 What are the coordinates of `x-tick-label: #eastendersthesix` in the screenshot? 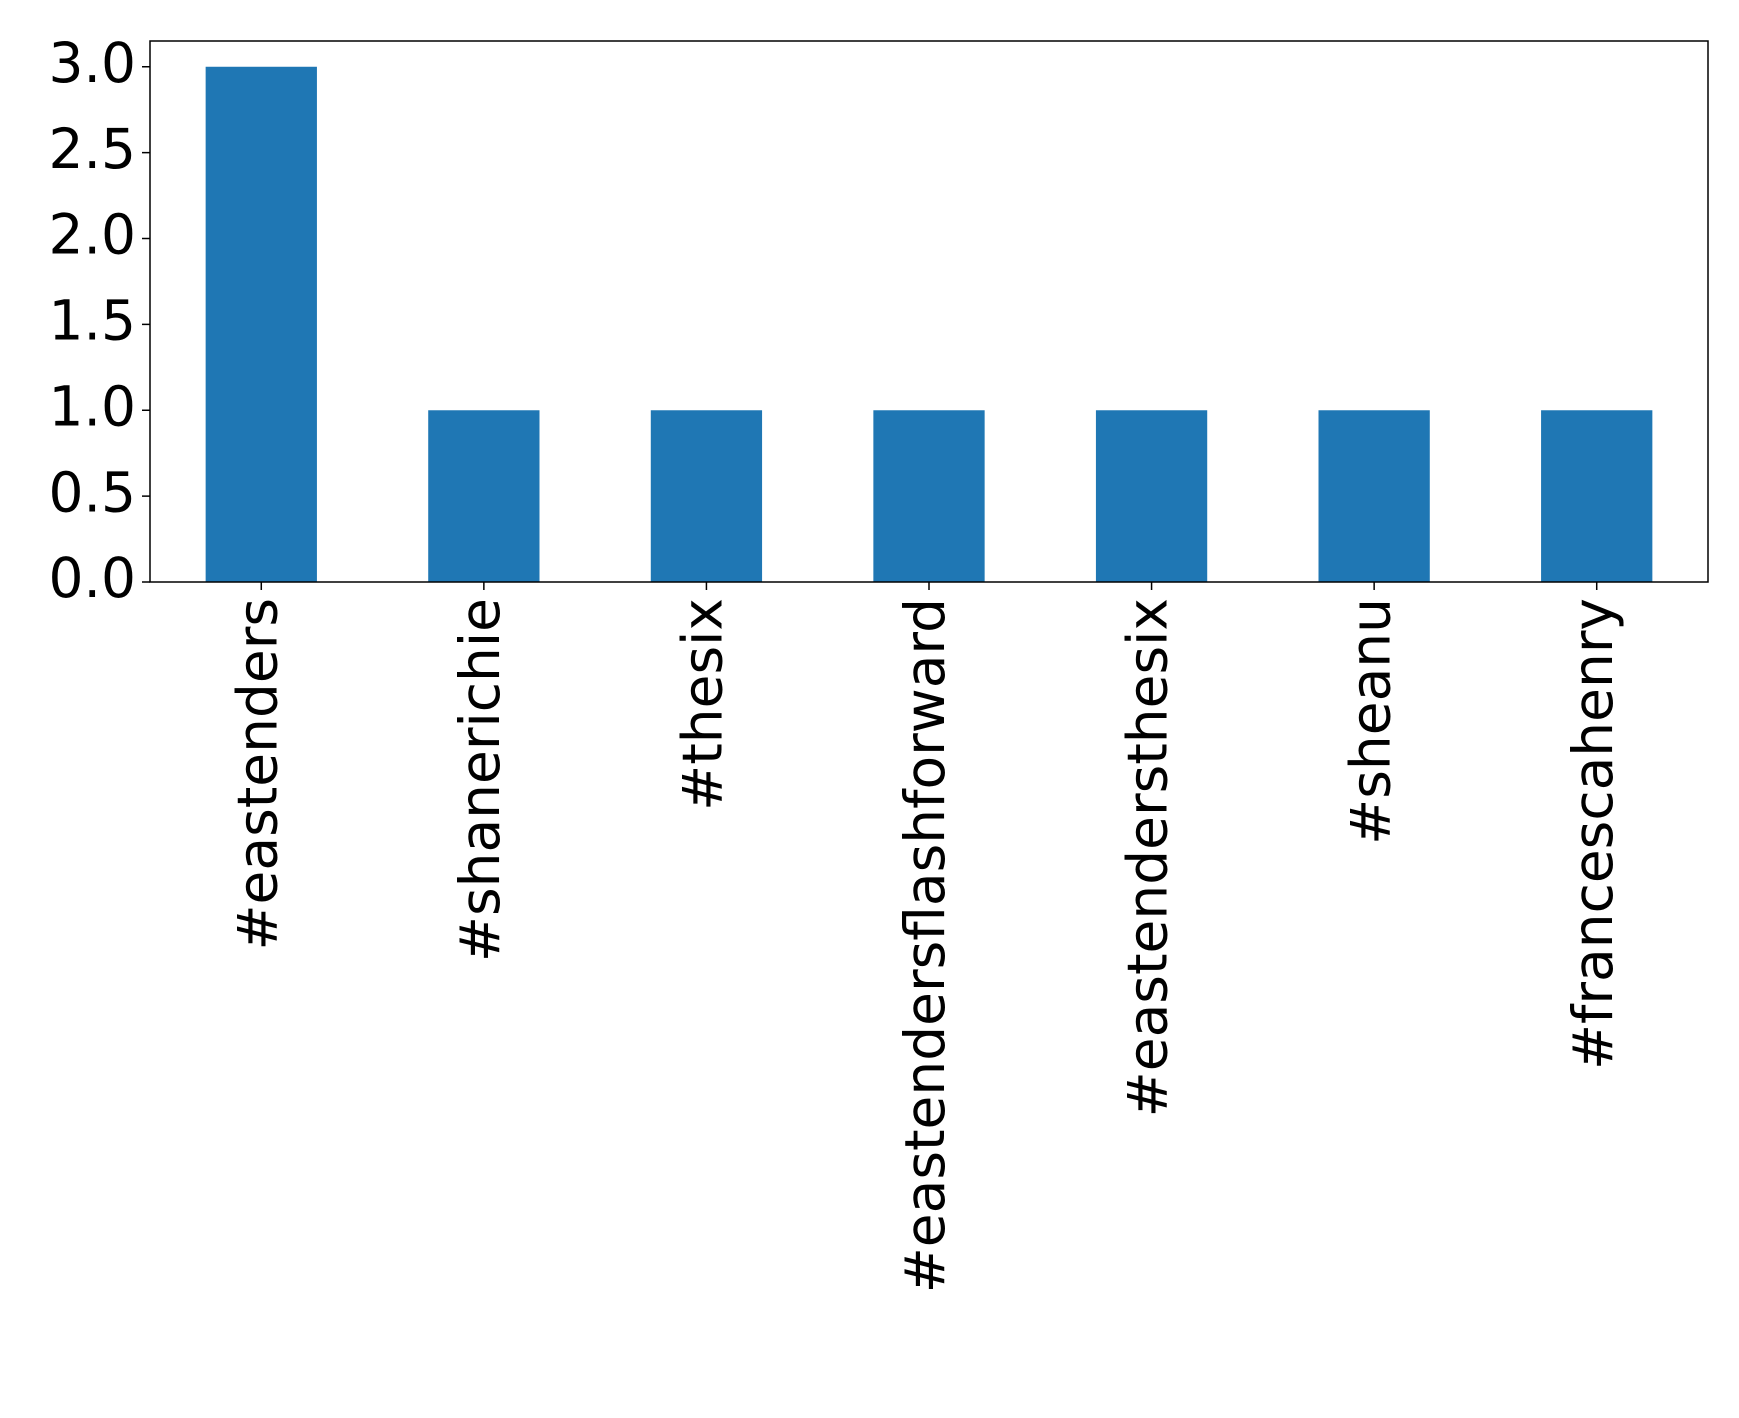 It's located at (1148, 857).